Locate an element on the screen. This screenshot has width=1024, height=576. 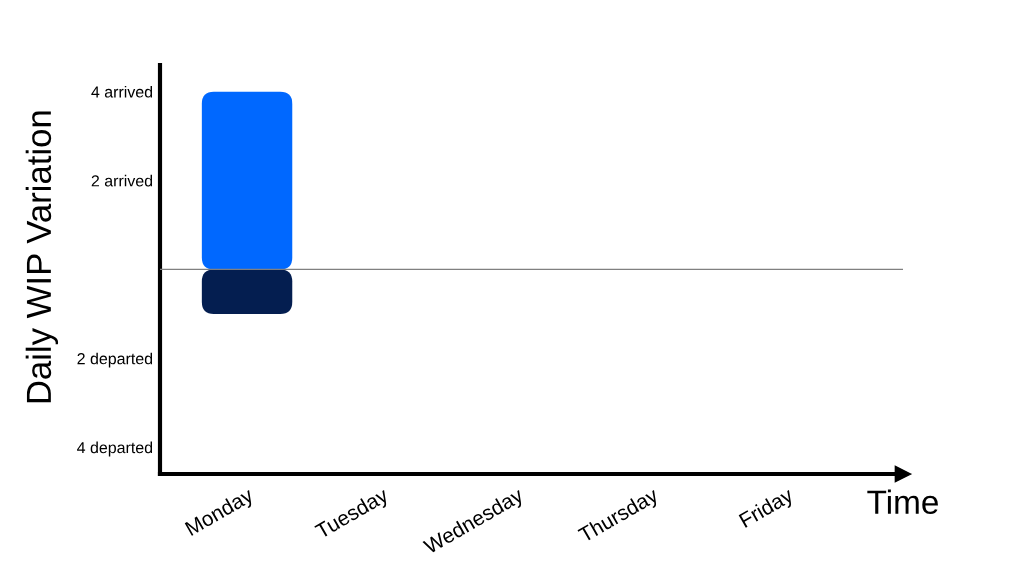
y-tick-label: 4 departed is located at coordinates (115, 449).